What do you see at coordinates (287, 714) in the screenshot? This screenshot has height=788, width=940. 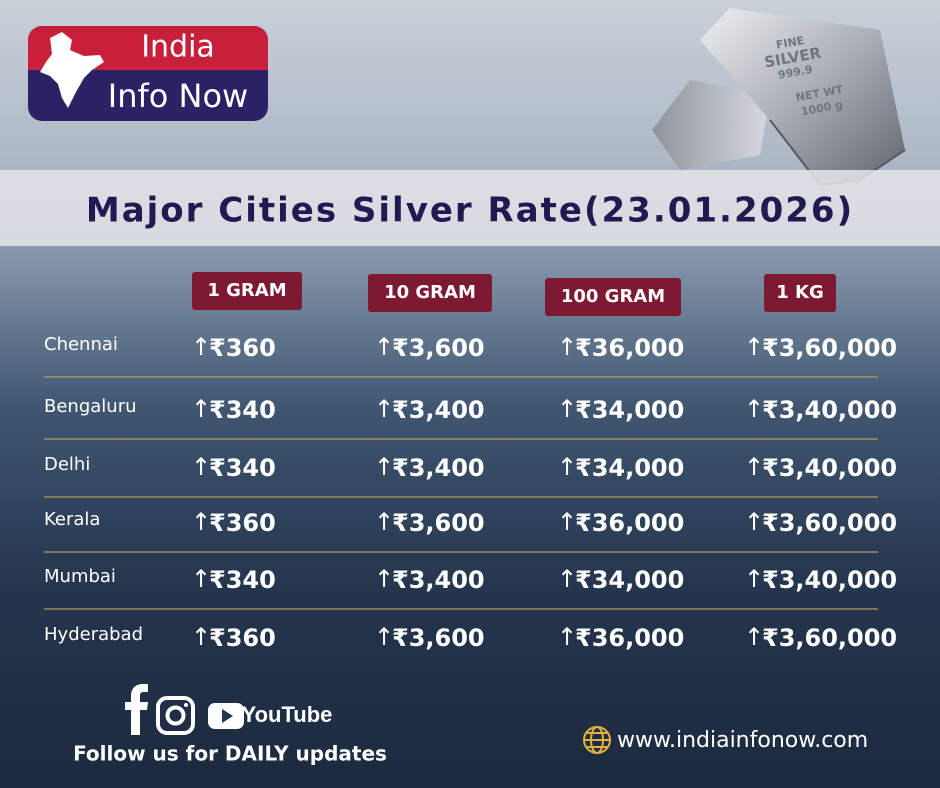 I see `youtube-label: YouTube` at bounding box center [287, 714].